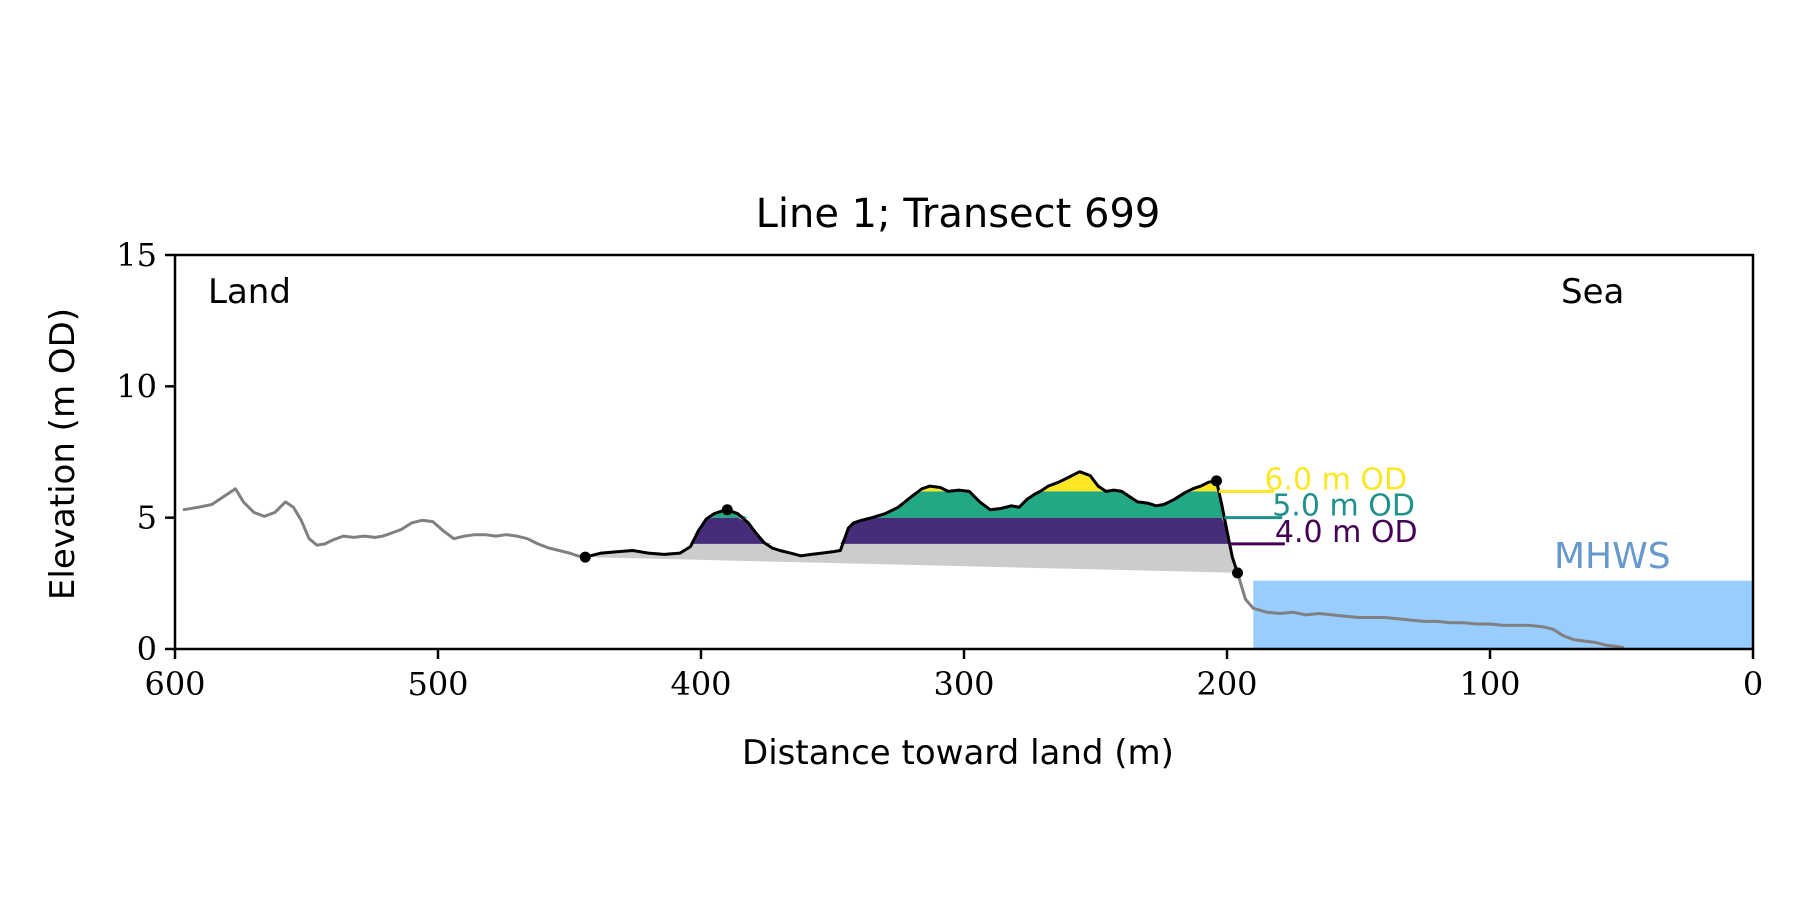 The height and width of the screenshot is (900, 1800). I want to click on x-tick-label-400: 400, so click(700, 684).